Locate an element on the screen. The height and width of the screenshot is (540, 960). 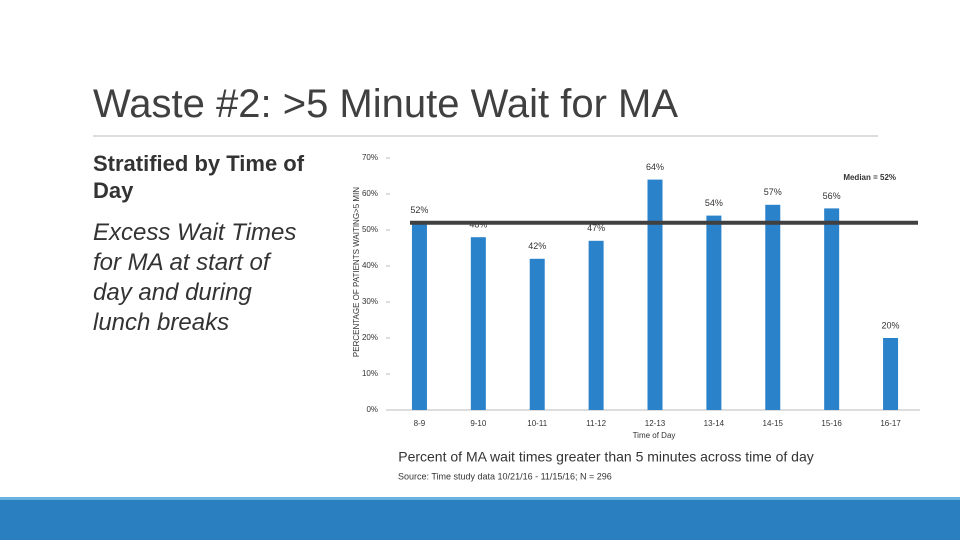
value-label: 56% is located at coordinates (832, 196).